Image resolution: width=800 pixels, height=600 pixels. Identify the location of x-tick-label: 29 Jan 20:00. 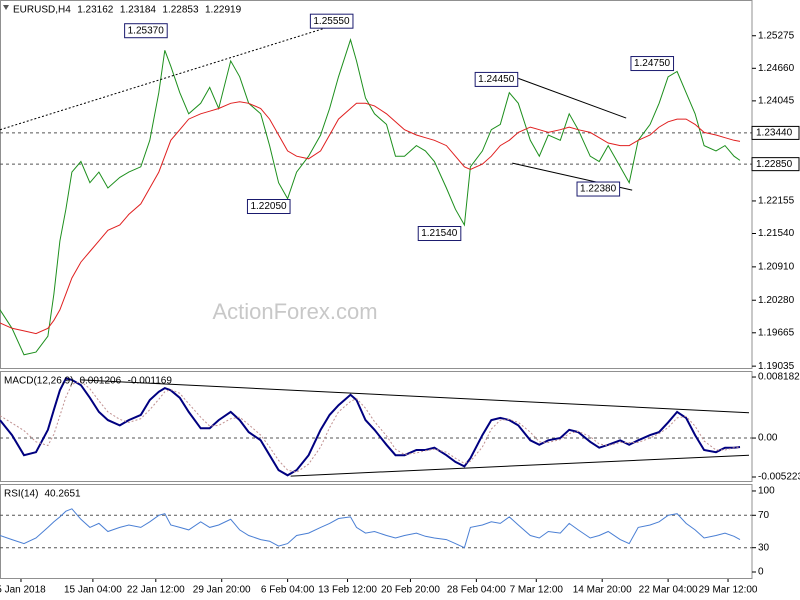
(222, 590).